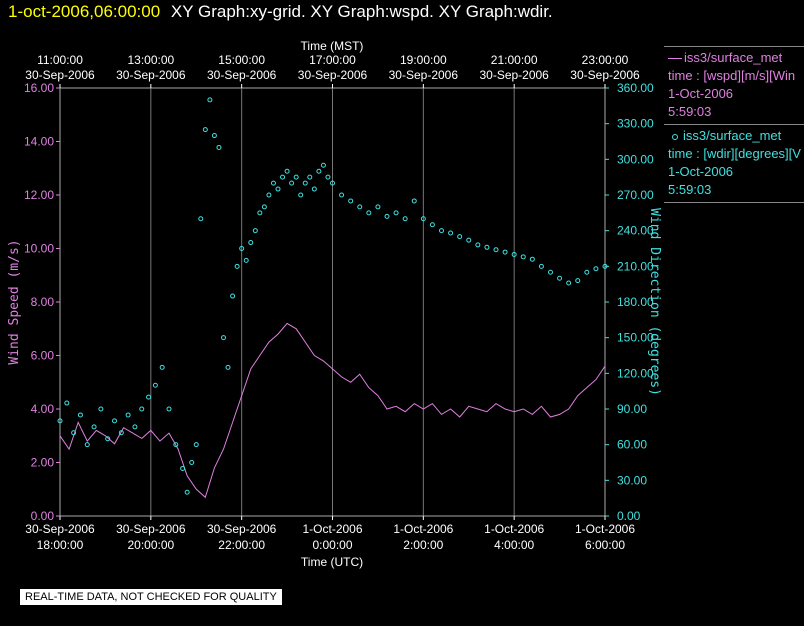  I want to click on right-tick-label: 0.00, so click(629, 516).